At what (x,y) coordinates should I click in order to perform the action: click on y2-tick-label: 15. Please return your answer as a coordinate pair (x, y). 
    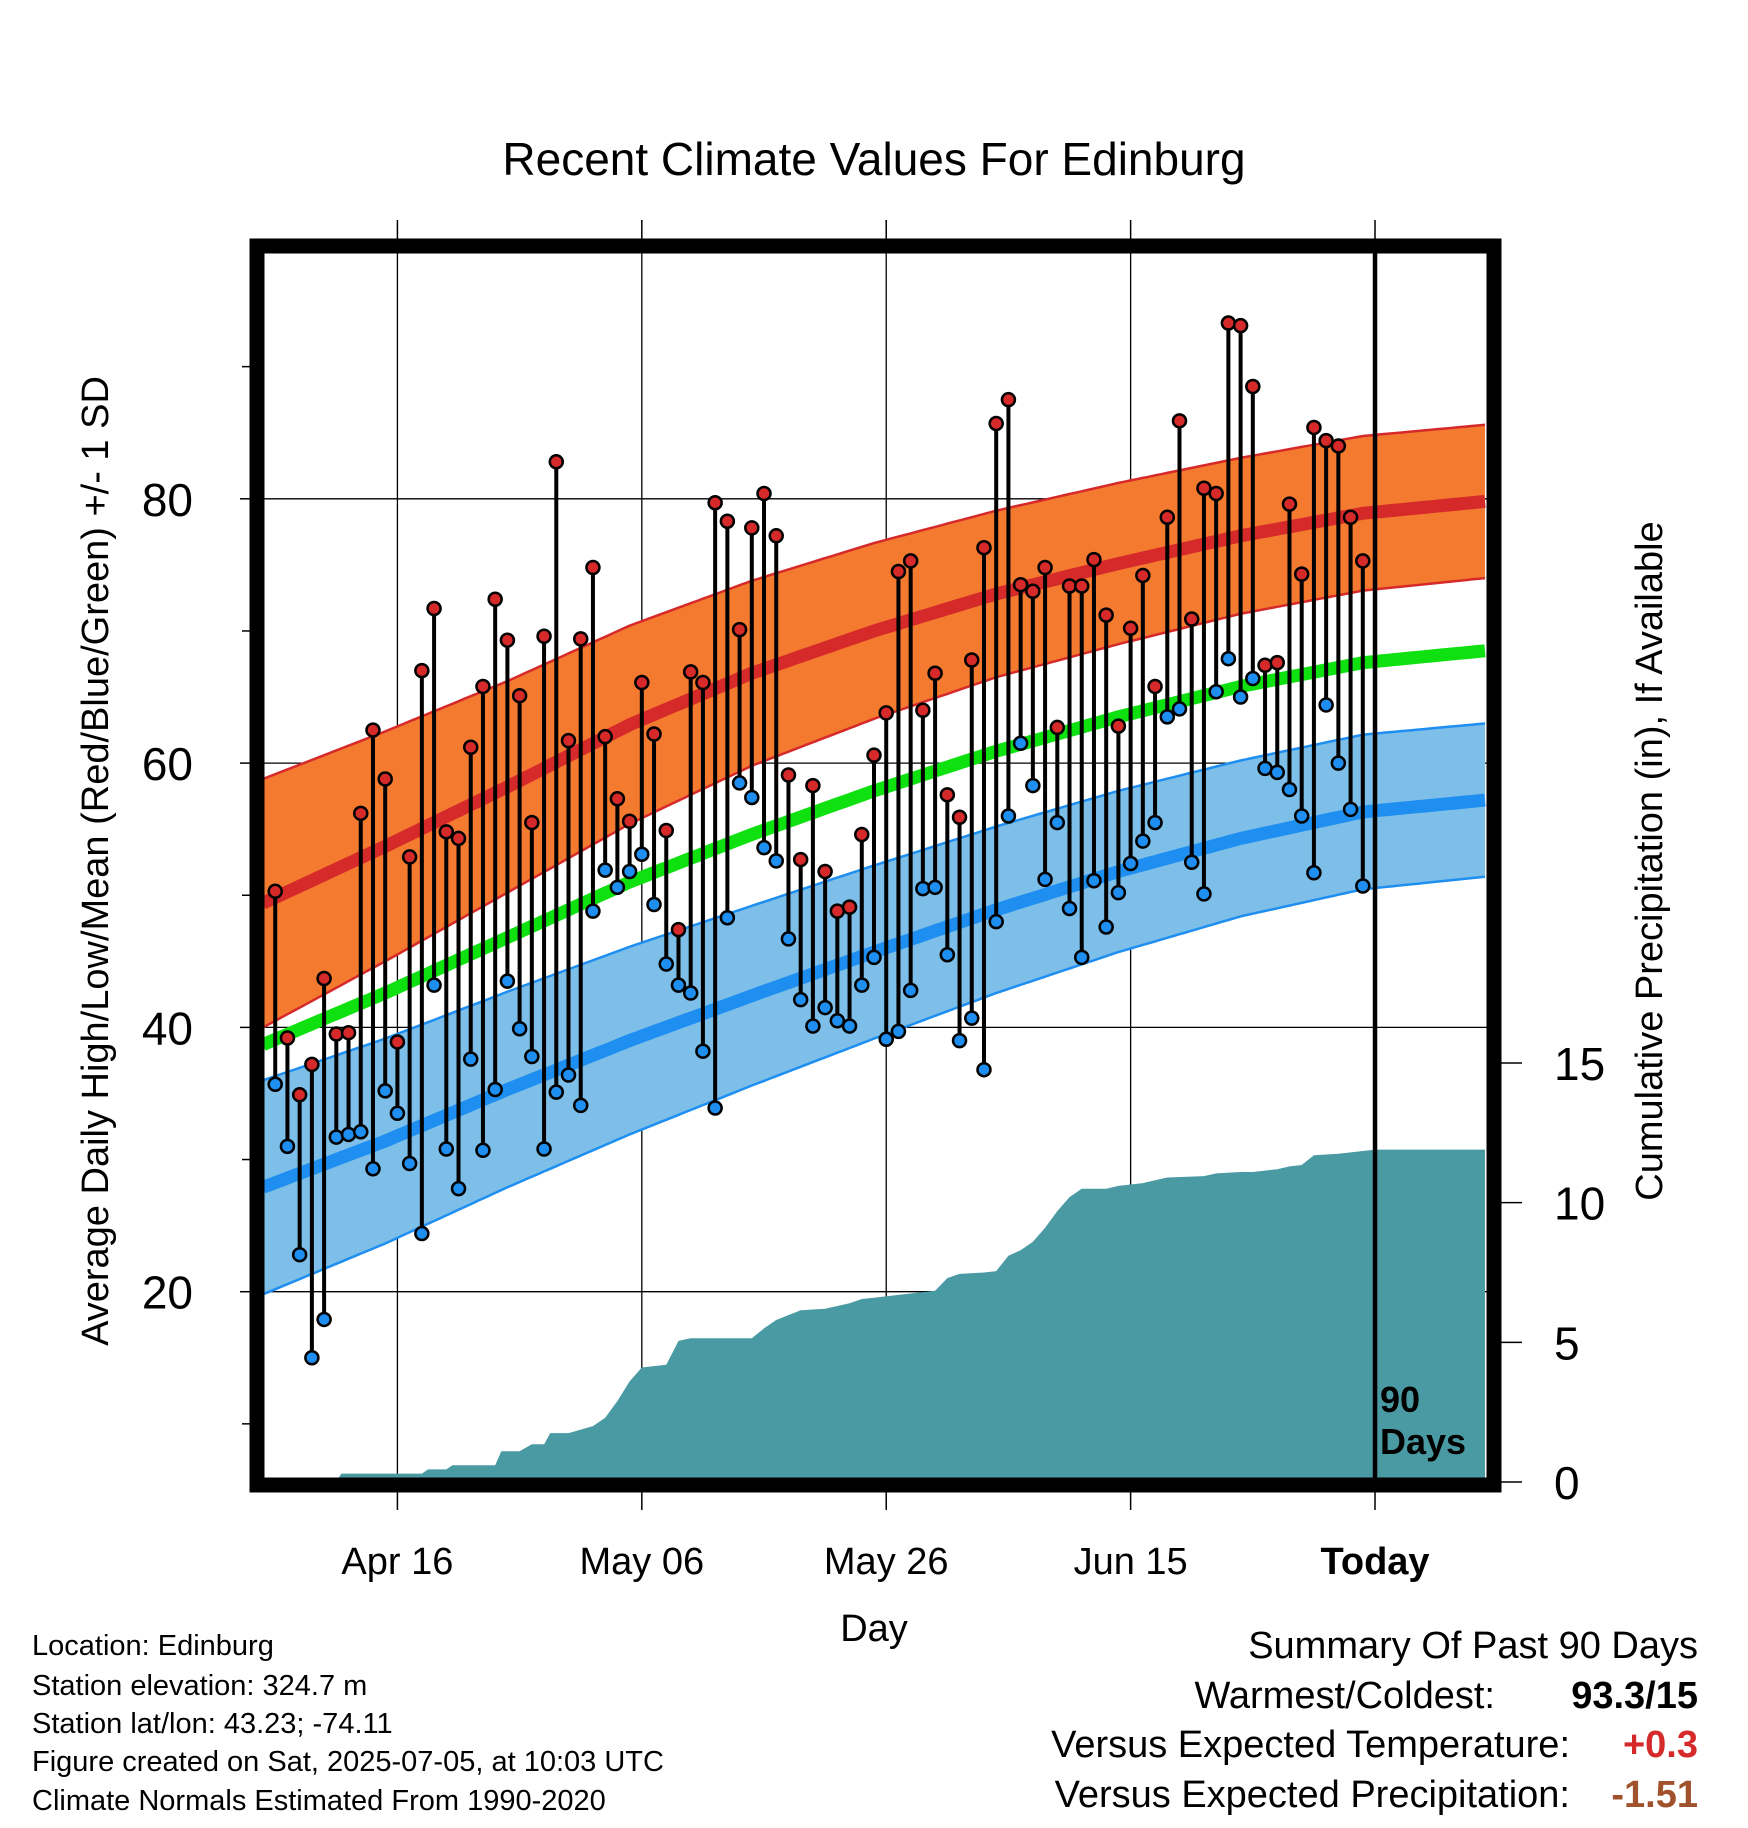
    Looking at the image, I should click on (1579, 1064).